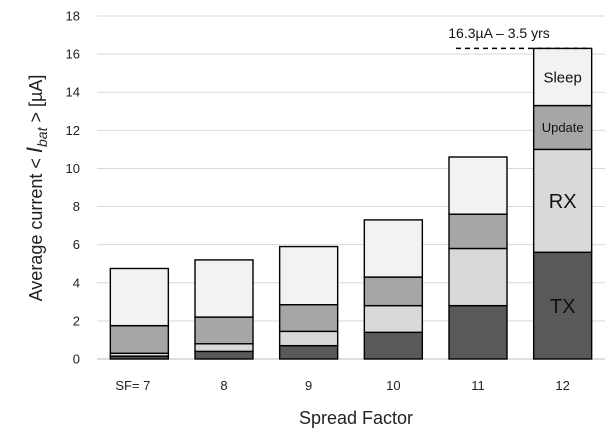 This screenshot has height=434, width=611. Describe the element at coordinates (76, 282) in the screenshot. I see `y-tick-label: 4` at that location.